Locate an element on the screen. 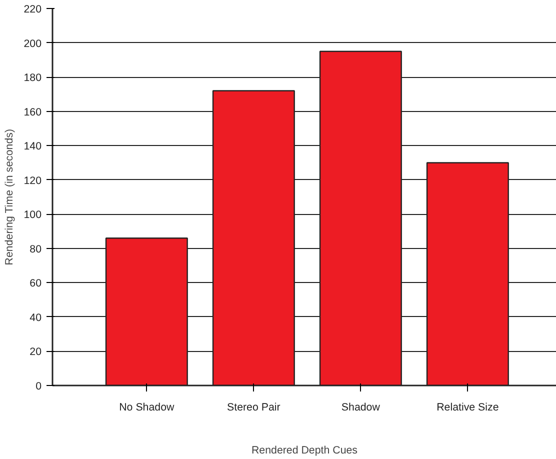 This screenshot has height=459, width=556. y-tick-label: 100 is located at coordinates (33, 215).